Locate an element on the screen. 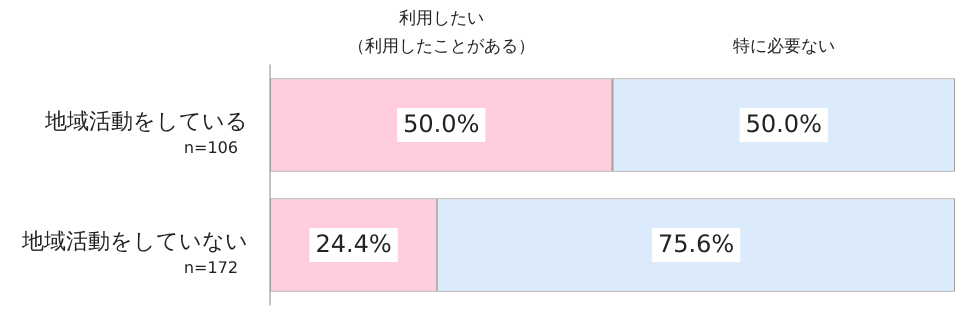 The width and height of the screenshot is (974, 321). data-label: 24.4% is located at coordinates (353, 244).